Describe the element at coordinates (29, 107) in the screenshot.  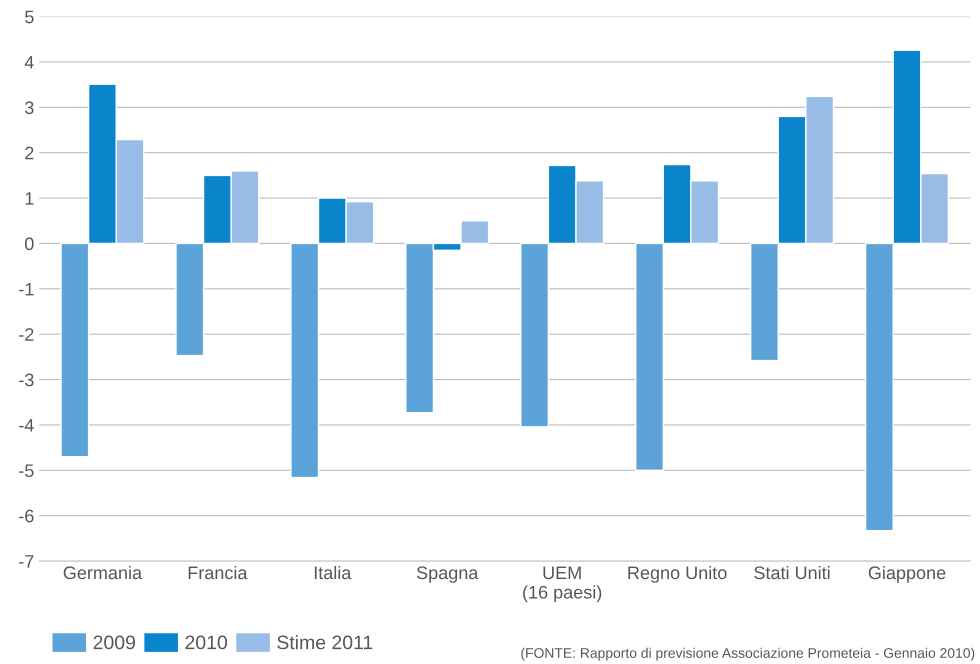
I see `y-tick-label: 3` at that location.